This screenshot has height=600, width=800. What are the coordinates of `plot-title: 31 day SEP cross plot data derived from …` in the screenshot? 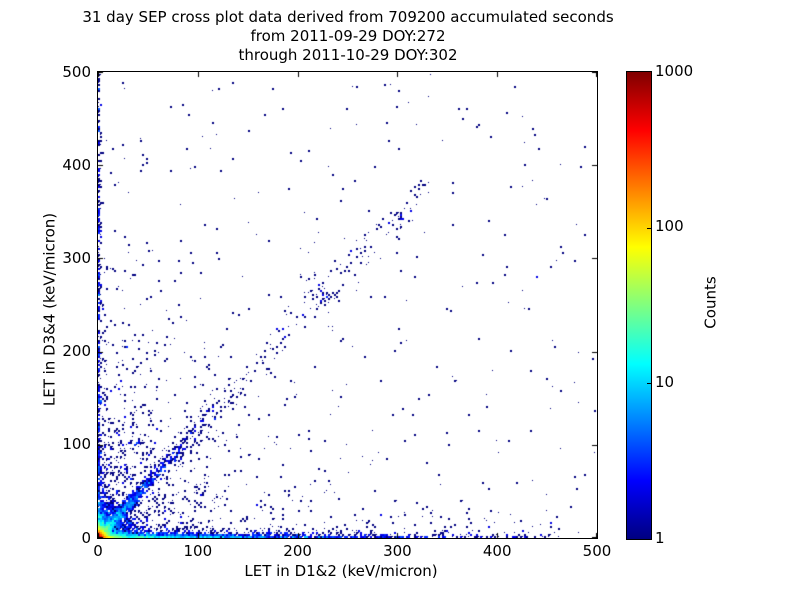 It's located at (348, 36).